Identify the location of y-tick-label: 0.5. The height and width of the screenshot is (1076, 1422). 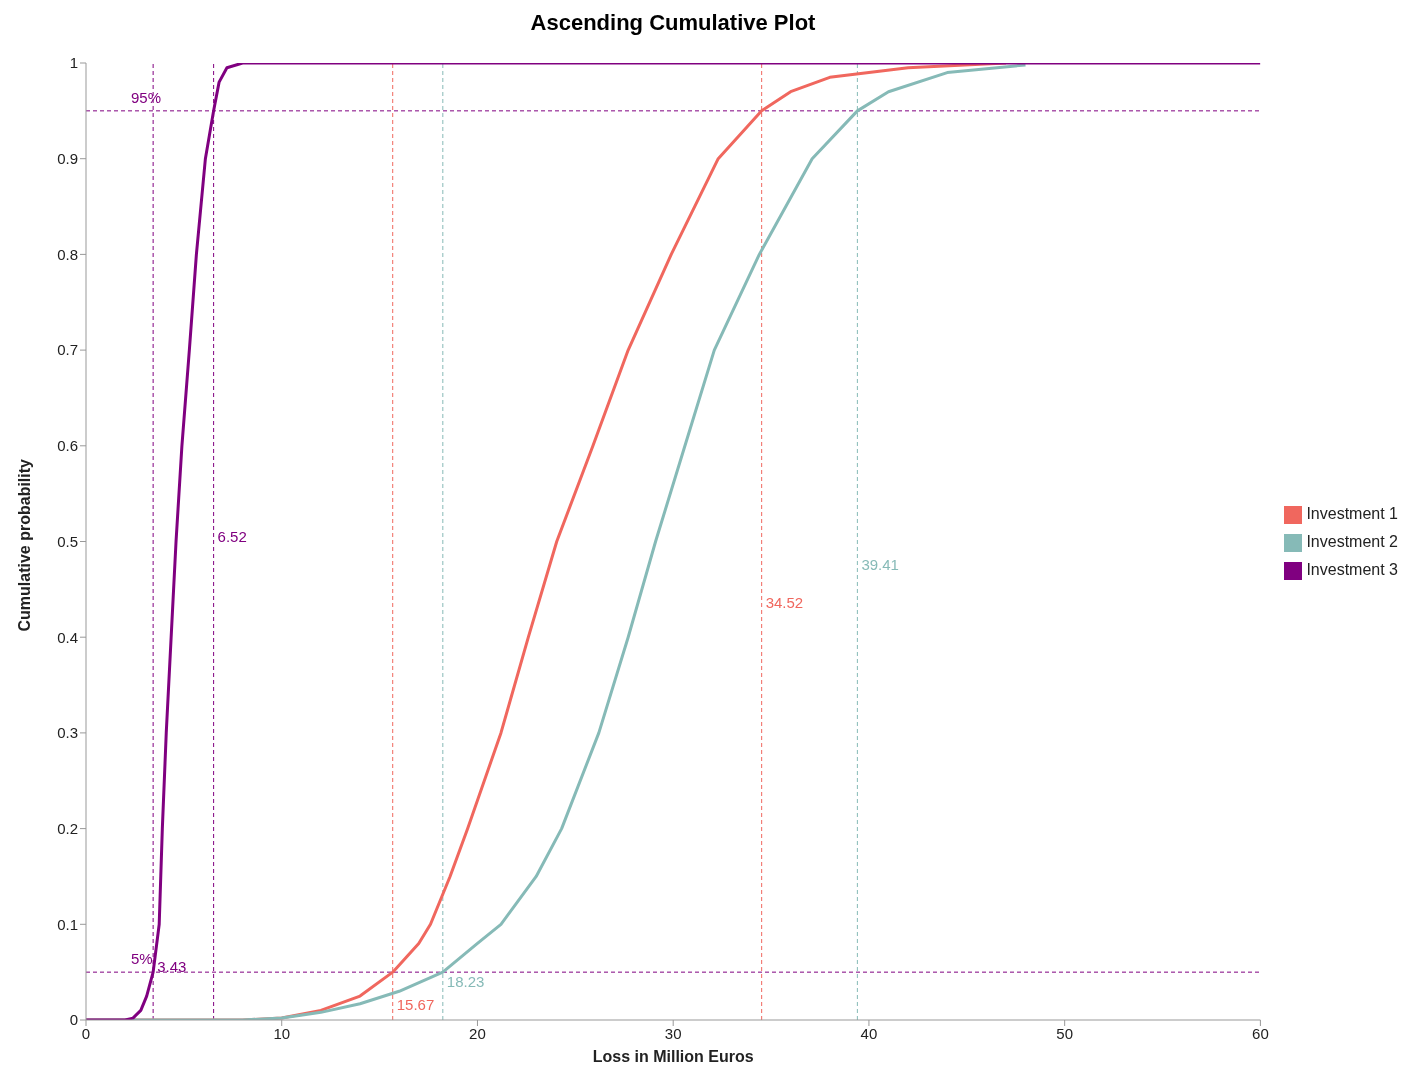
(67, 541).